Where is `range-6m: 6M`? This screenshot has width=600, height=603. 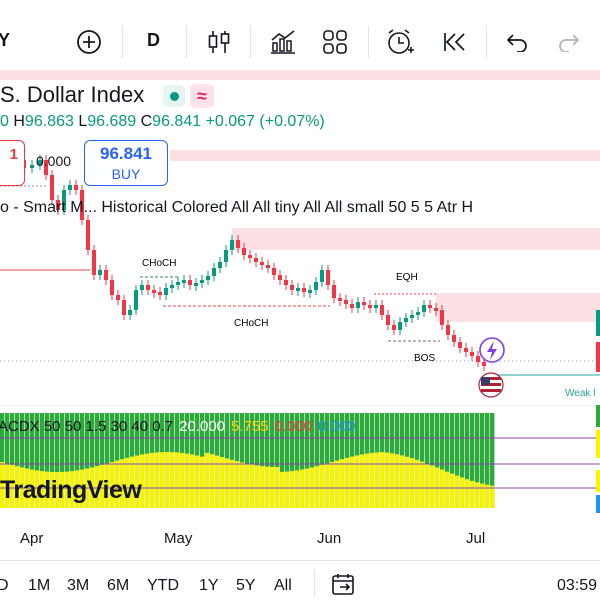
range-6m: 6M is located at coordinates (118, 585).